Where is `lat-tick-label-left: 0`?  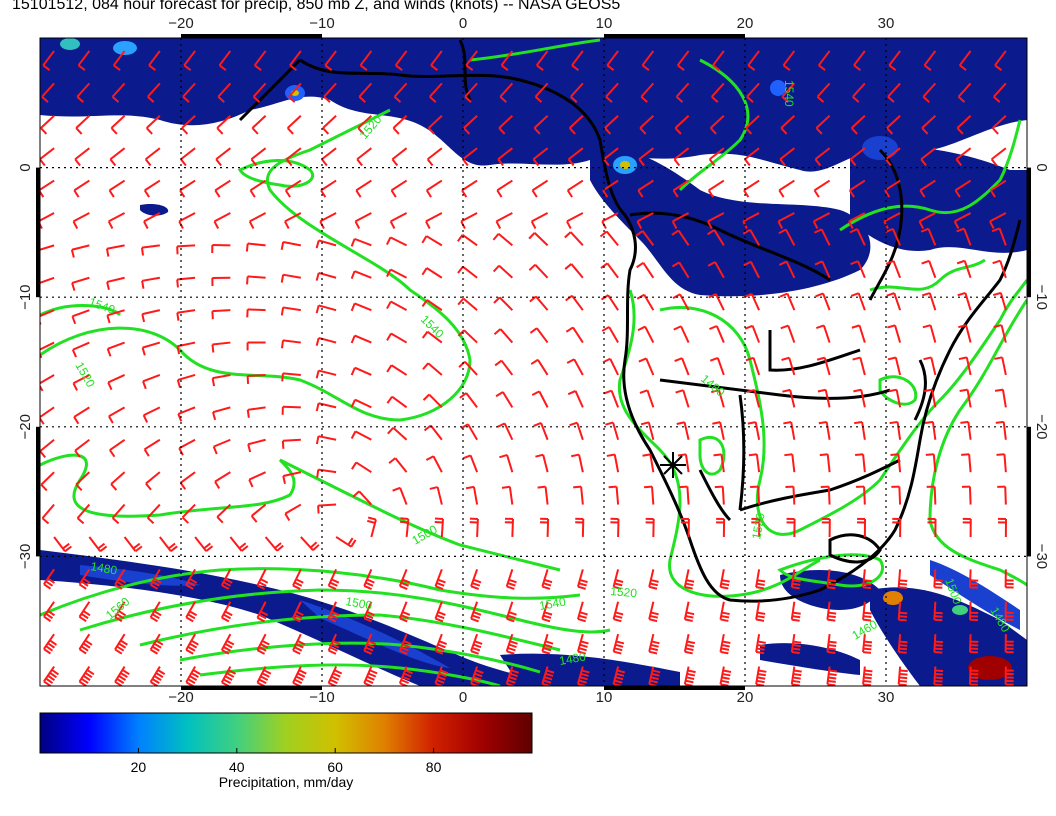 lat-tick-label-left: 0 is located at coordinates (25, 167).